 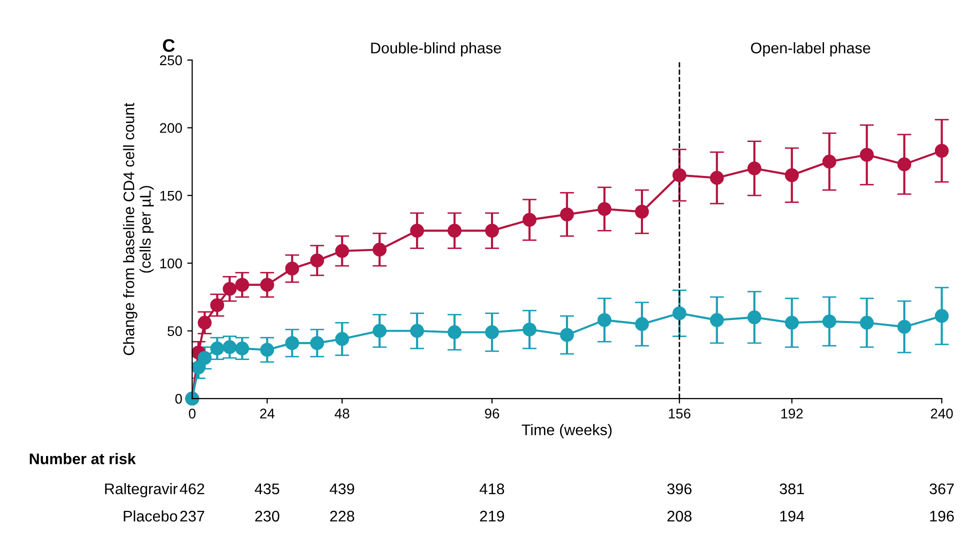 I want to click on y-tick-label: 150, so click(x=171, y=195).